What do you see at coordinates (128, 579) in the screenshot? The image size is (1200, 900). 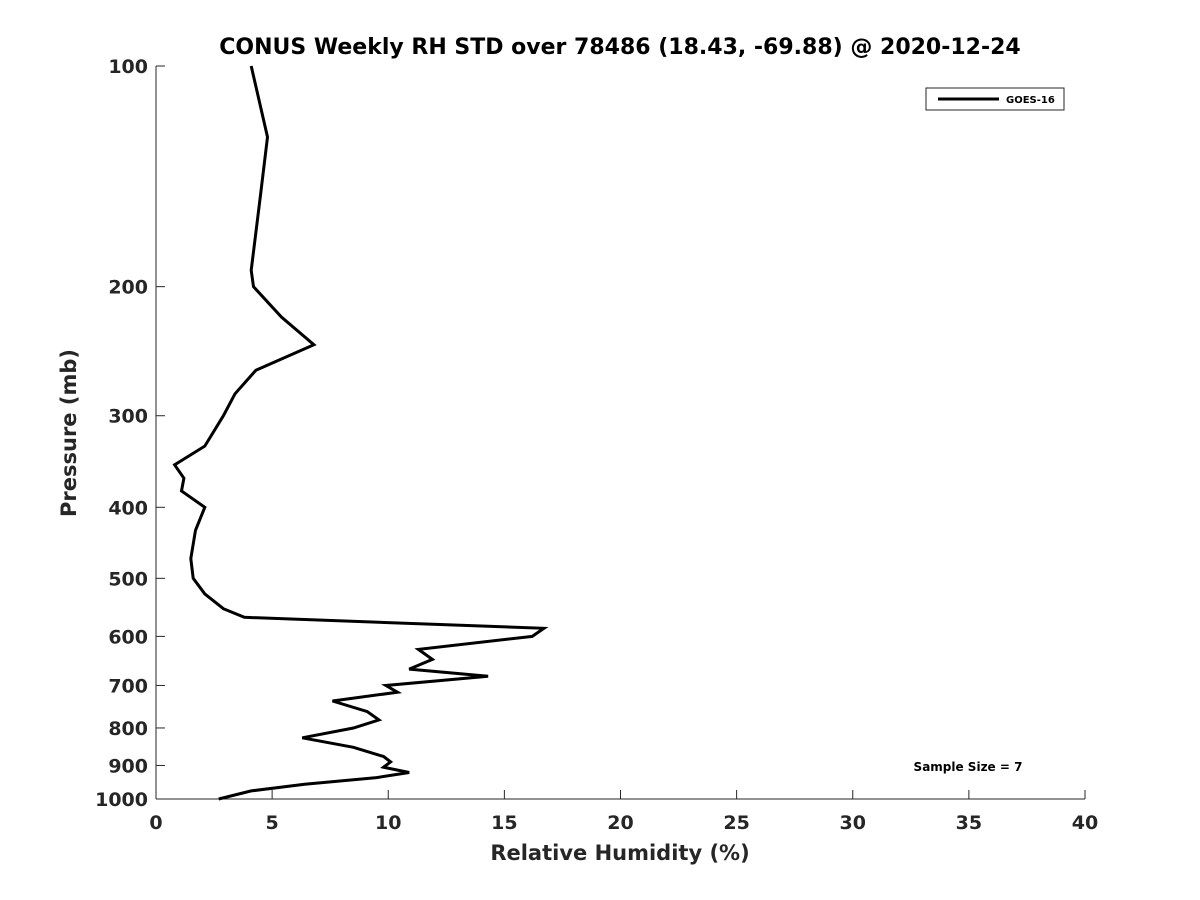 I see `y-tick-label: 500` at bounding box center [128, 579].